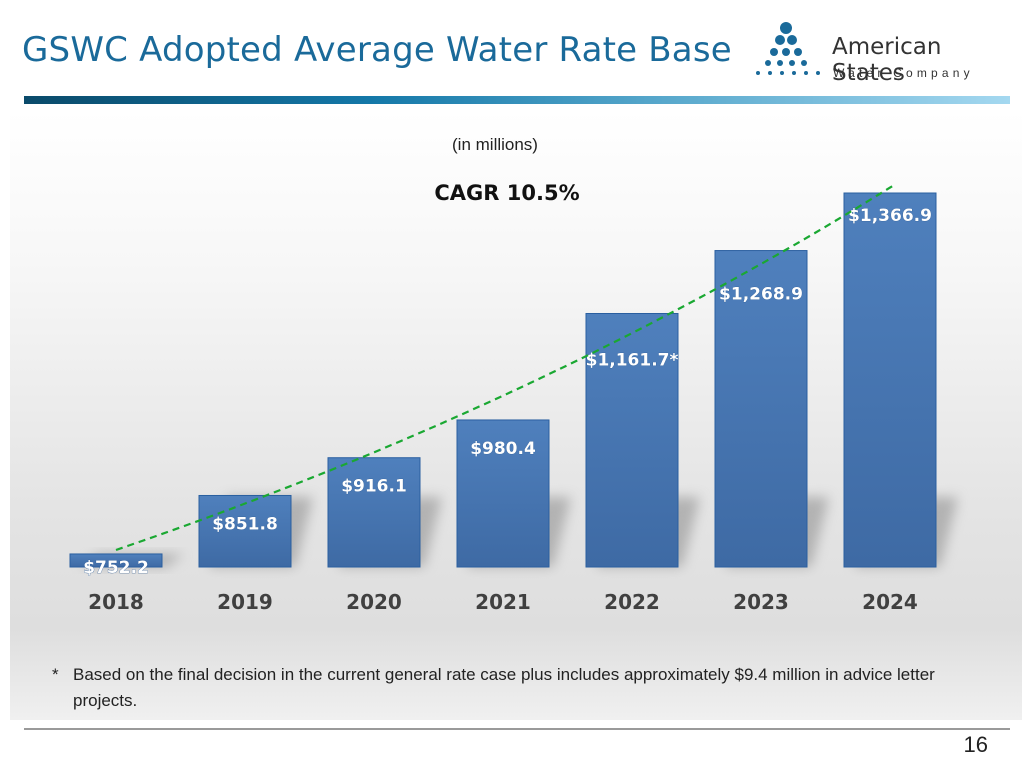  Describe the element at coordinates (374, 602) in the screenshot. I see `x-tick-label: 2020` at that location.